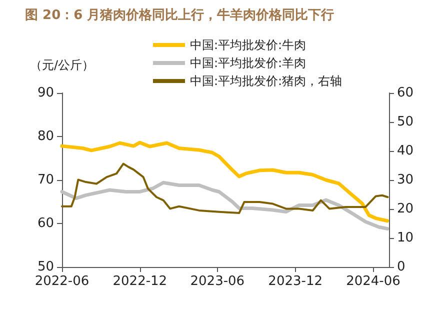  Describe the element at coordinates (248, 45) in the screenshot. I see `legend-label: 中国:平均批发价:牛肉` at that location.